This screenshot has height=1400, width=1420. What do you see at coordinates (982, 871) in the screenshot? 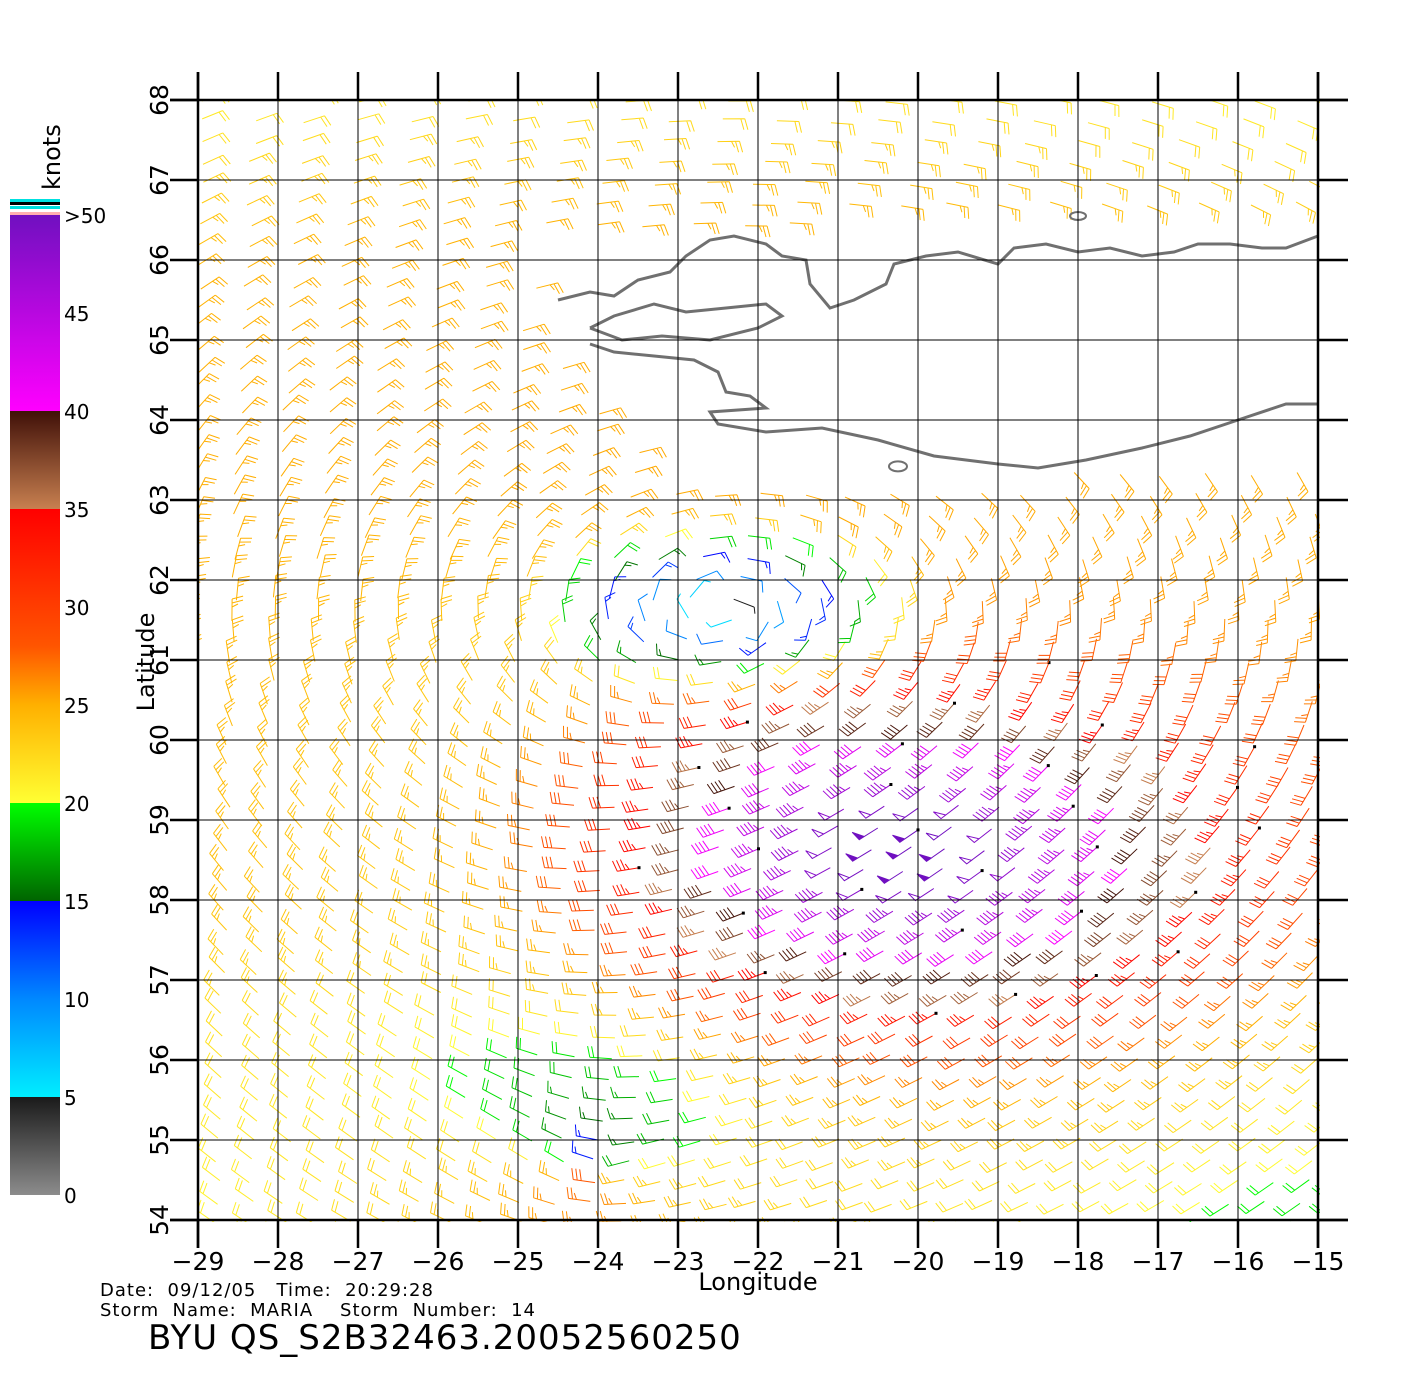
I see `rain-flag` at bounding box center [982, 871].